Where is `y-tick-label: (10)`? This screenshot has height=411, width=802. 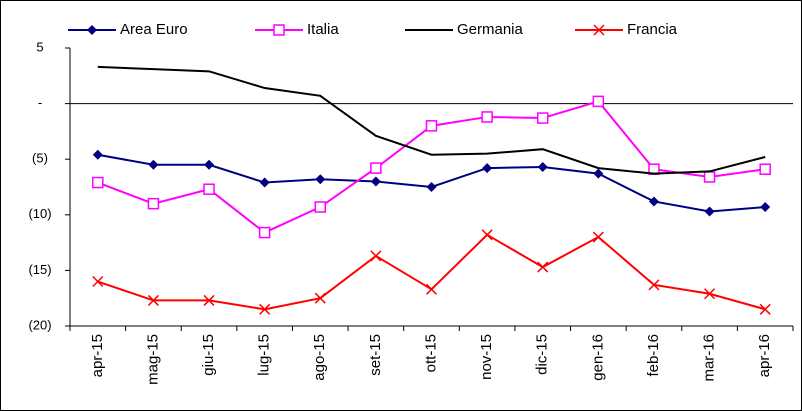 y-tick-label: (10) is located at coordinates (39, 213).